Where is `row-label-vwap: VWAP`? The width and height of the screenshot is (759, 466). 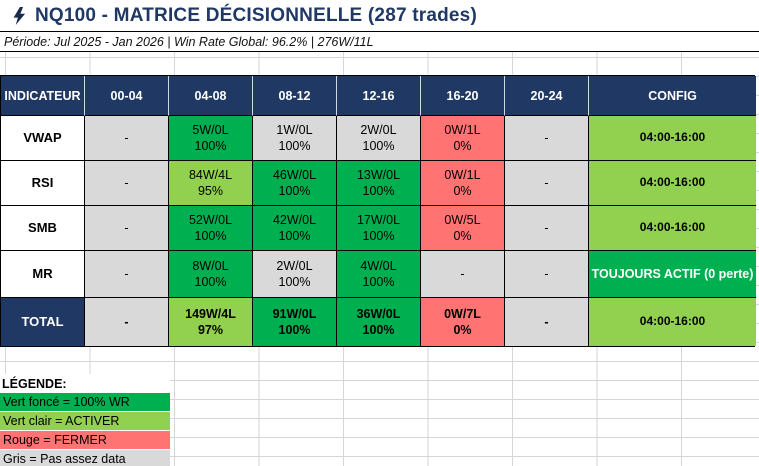
row-label-vwap: VWAP is located at coordinates (43, 138).